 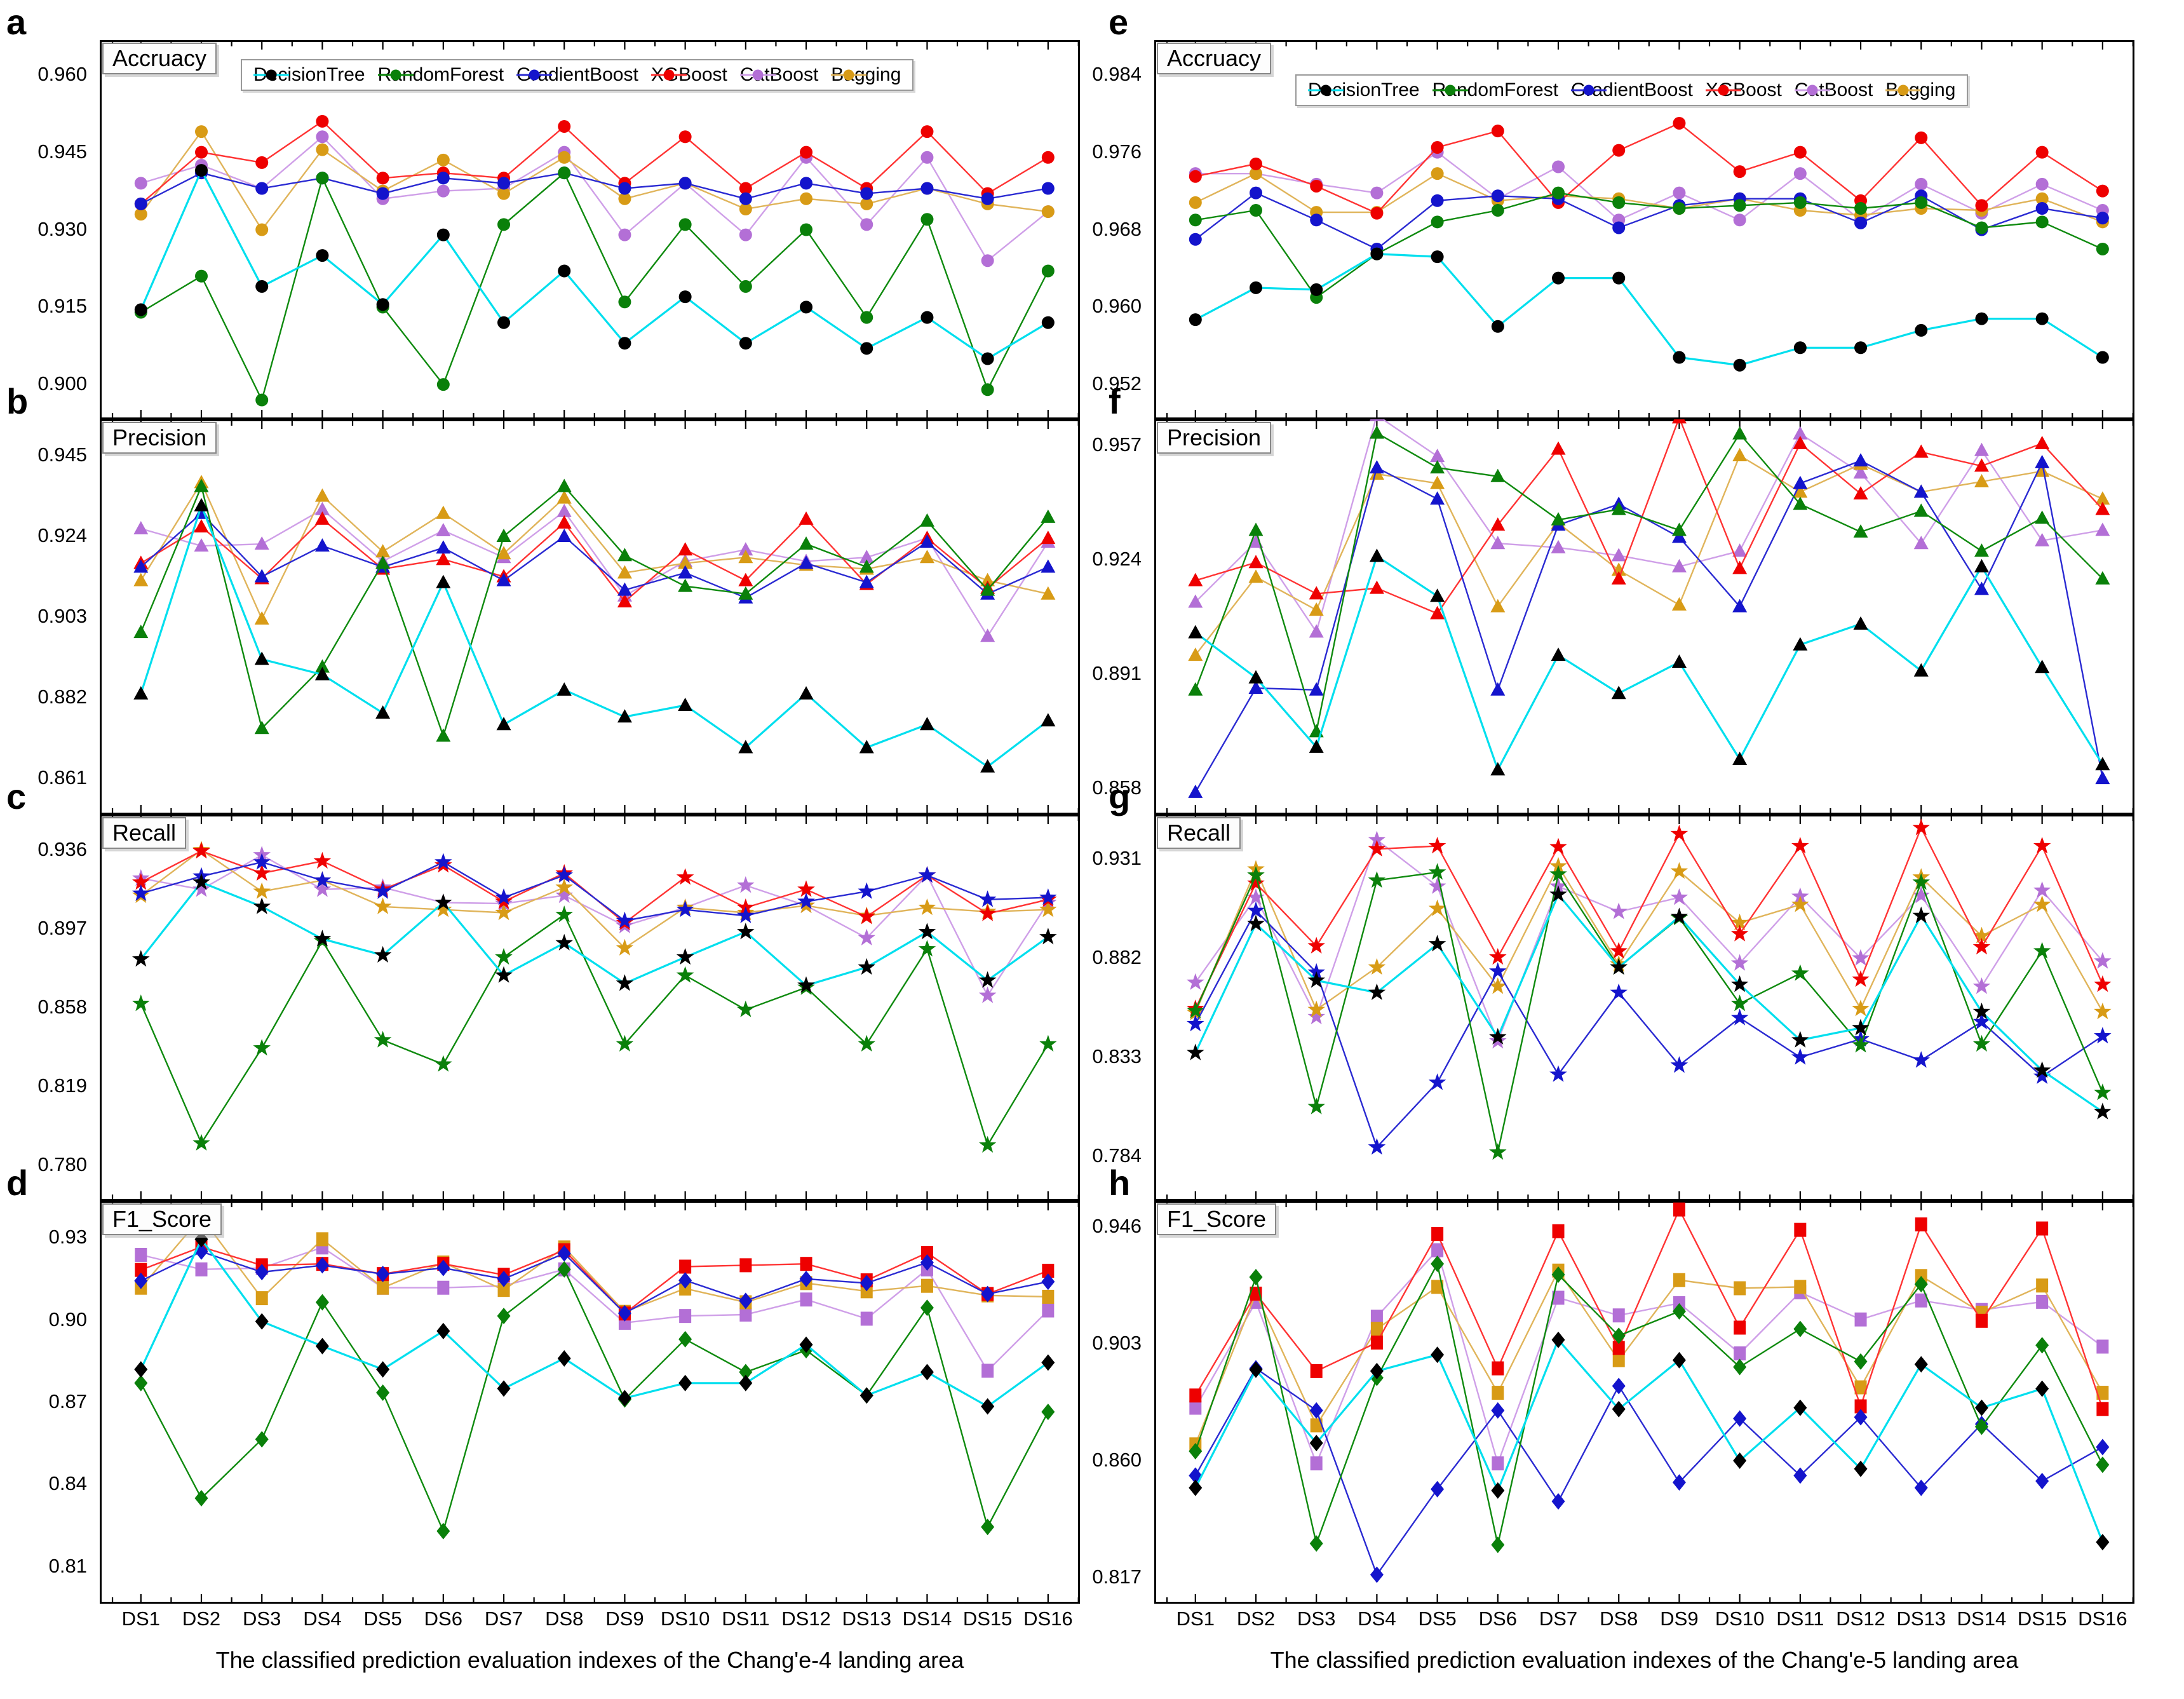 What do you see at coordinates (866, 75) in the screenshot?
I see `legend-item-bagging: Bagging` at bounding box center [866, 75].